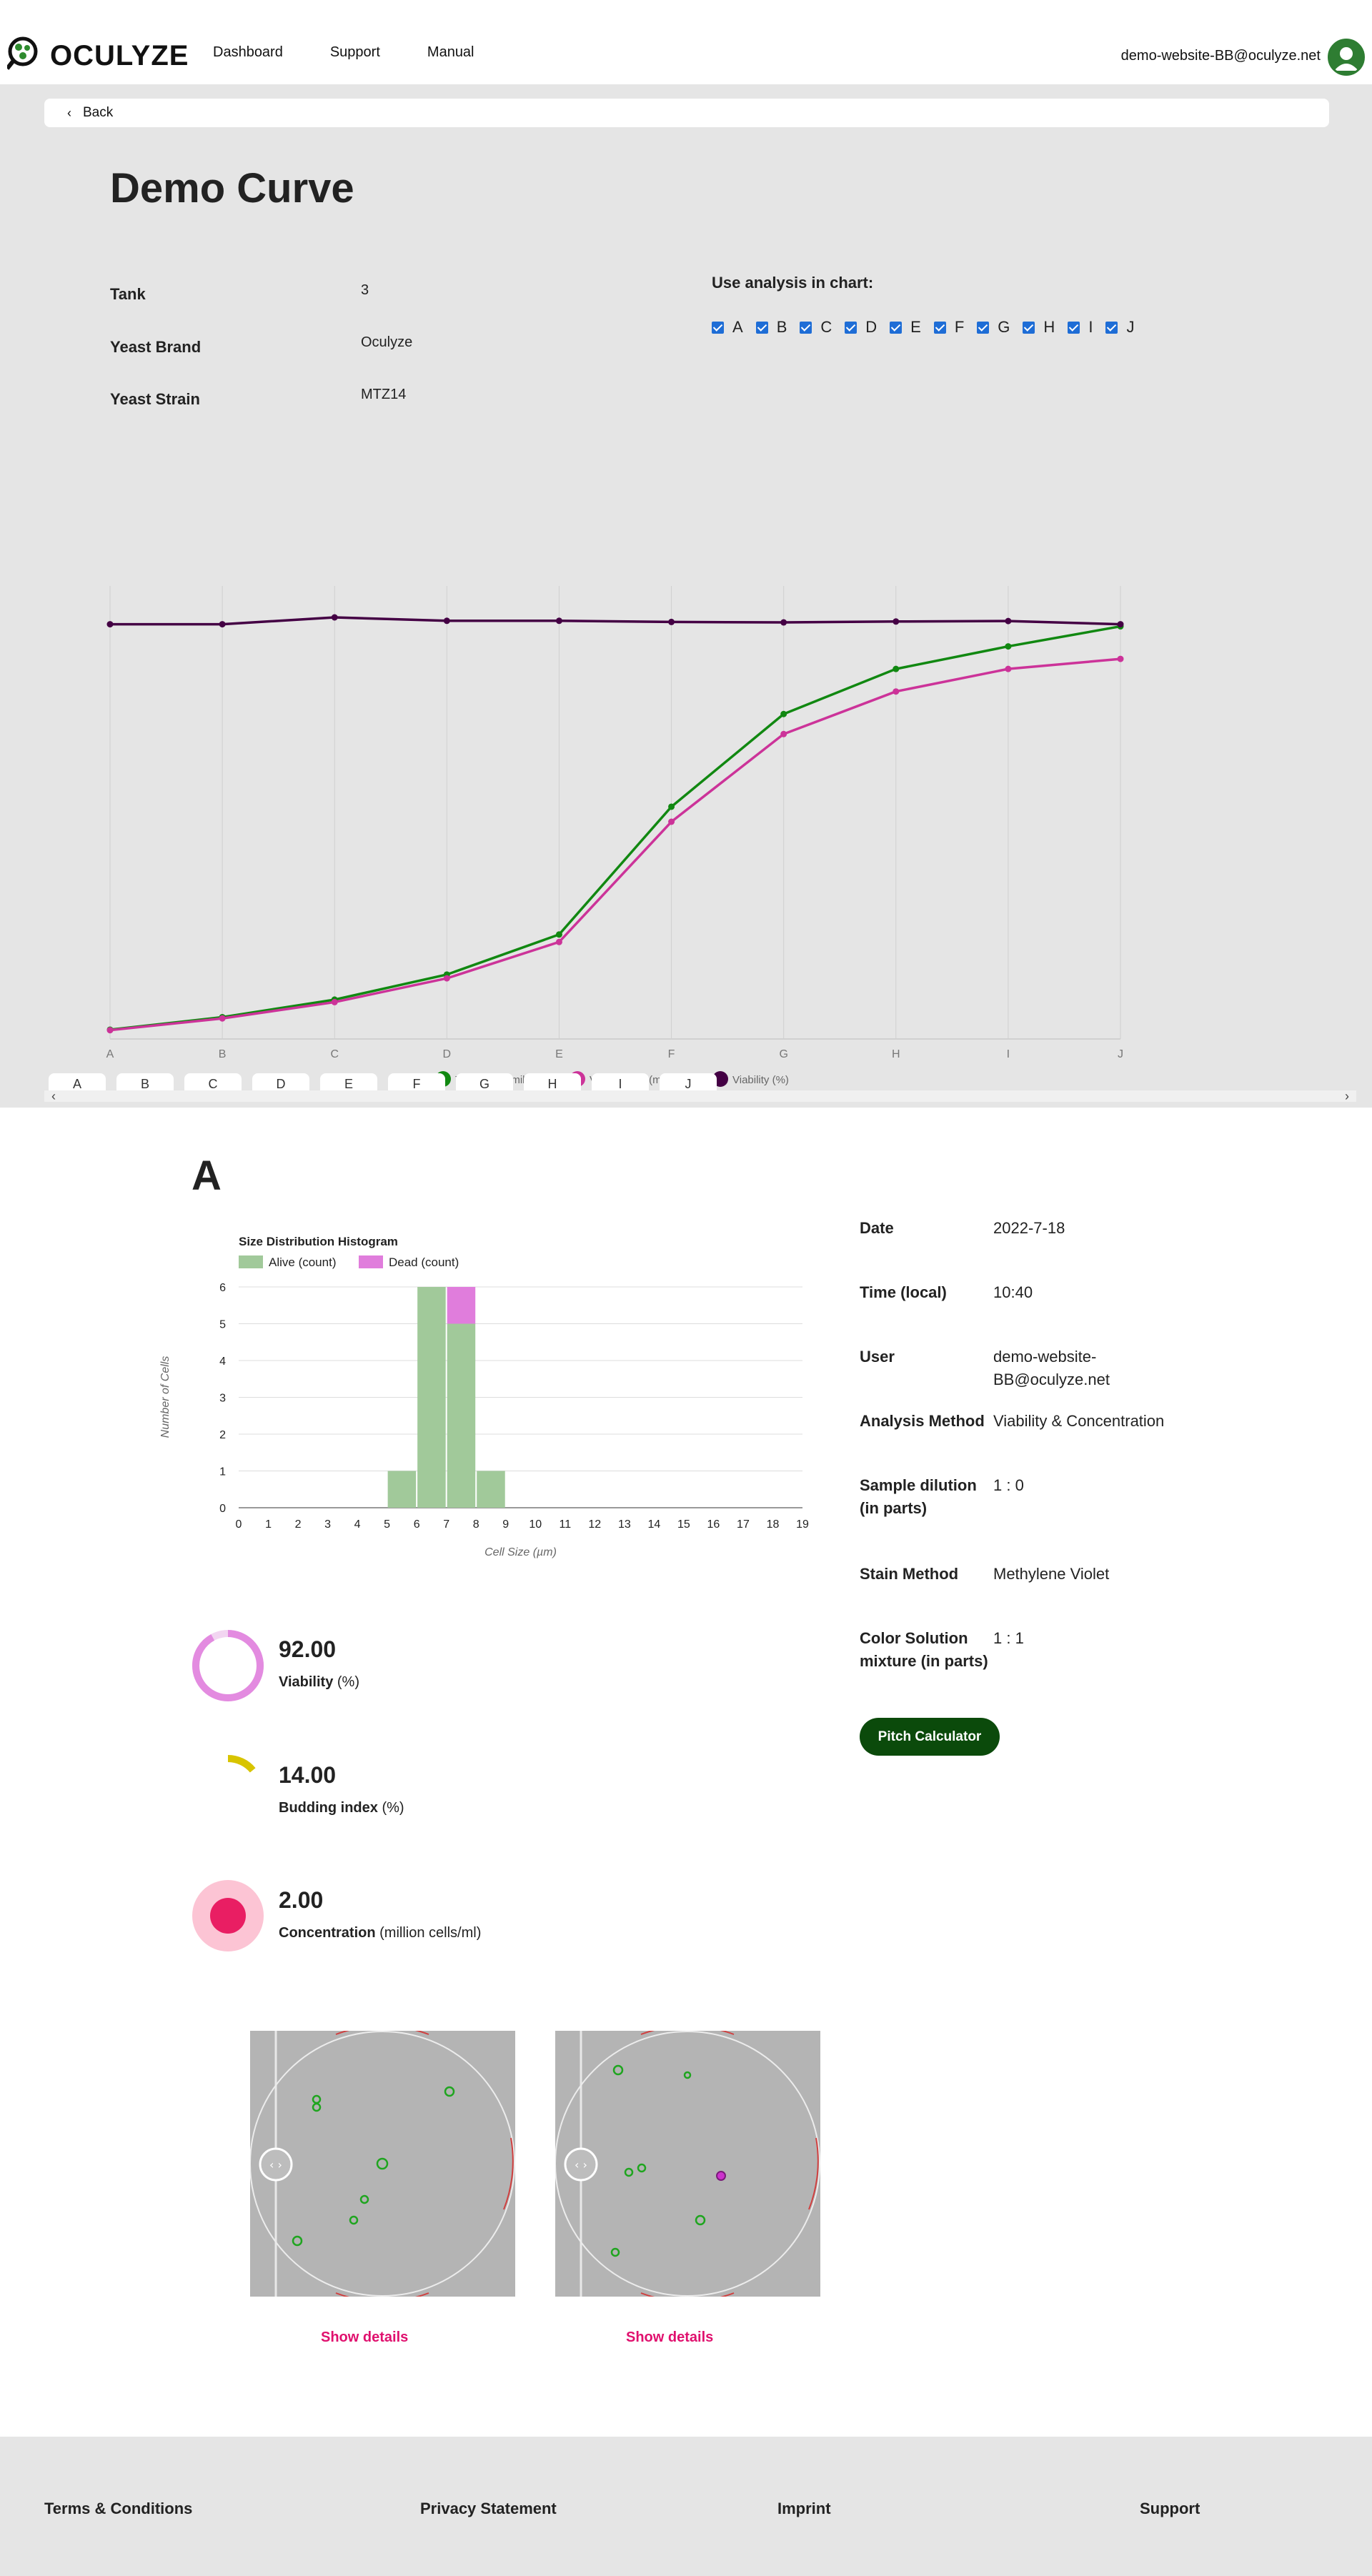 This screenshot has width=1372, height=2576. What do you see at coordinates (298, 1524) in the screenshot?
I see `hist-x-tick: 2` at bounding box center [298, 1524].